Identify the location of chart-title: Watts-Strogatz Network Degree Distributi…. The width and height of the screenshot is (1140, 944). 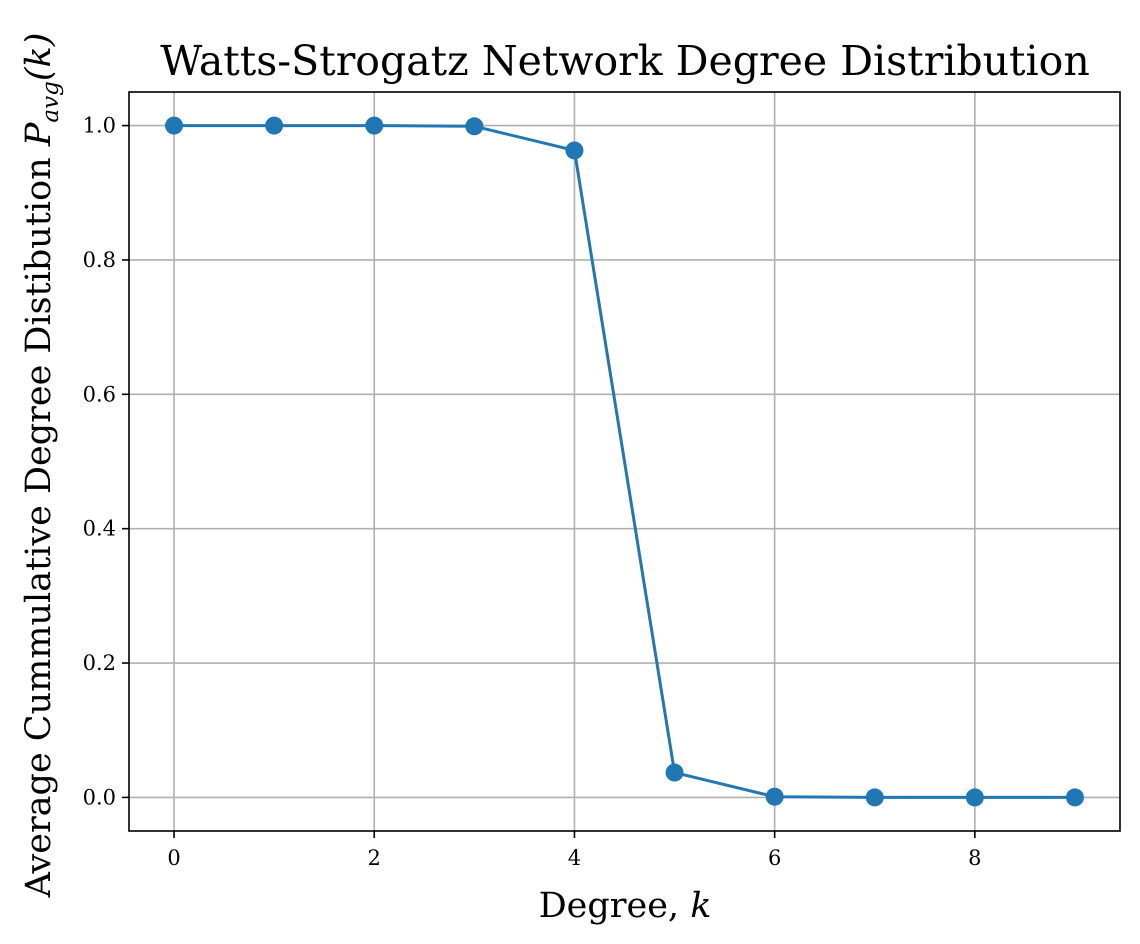
(624, 61).